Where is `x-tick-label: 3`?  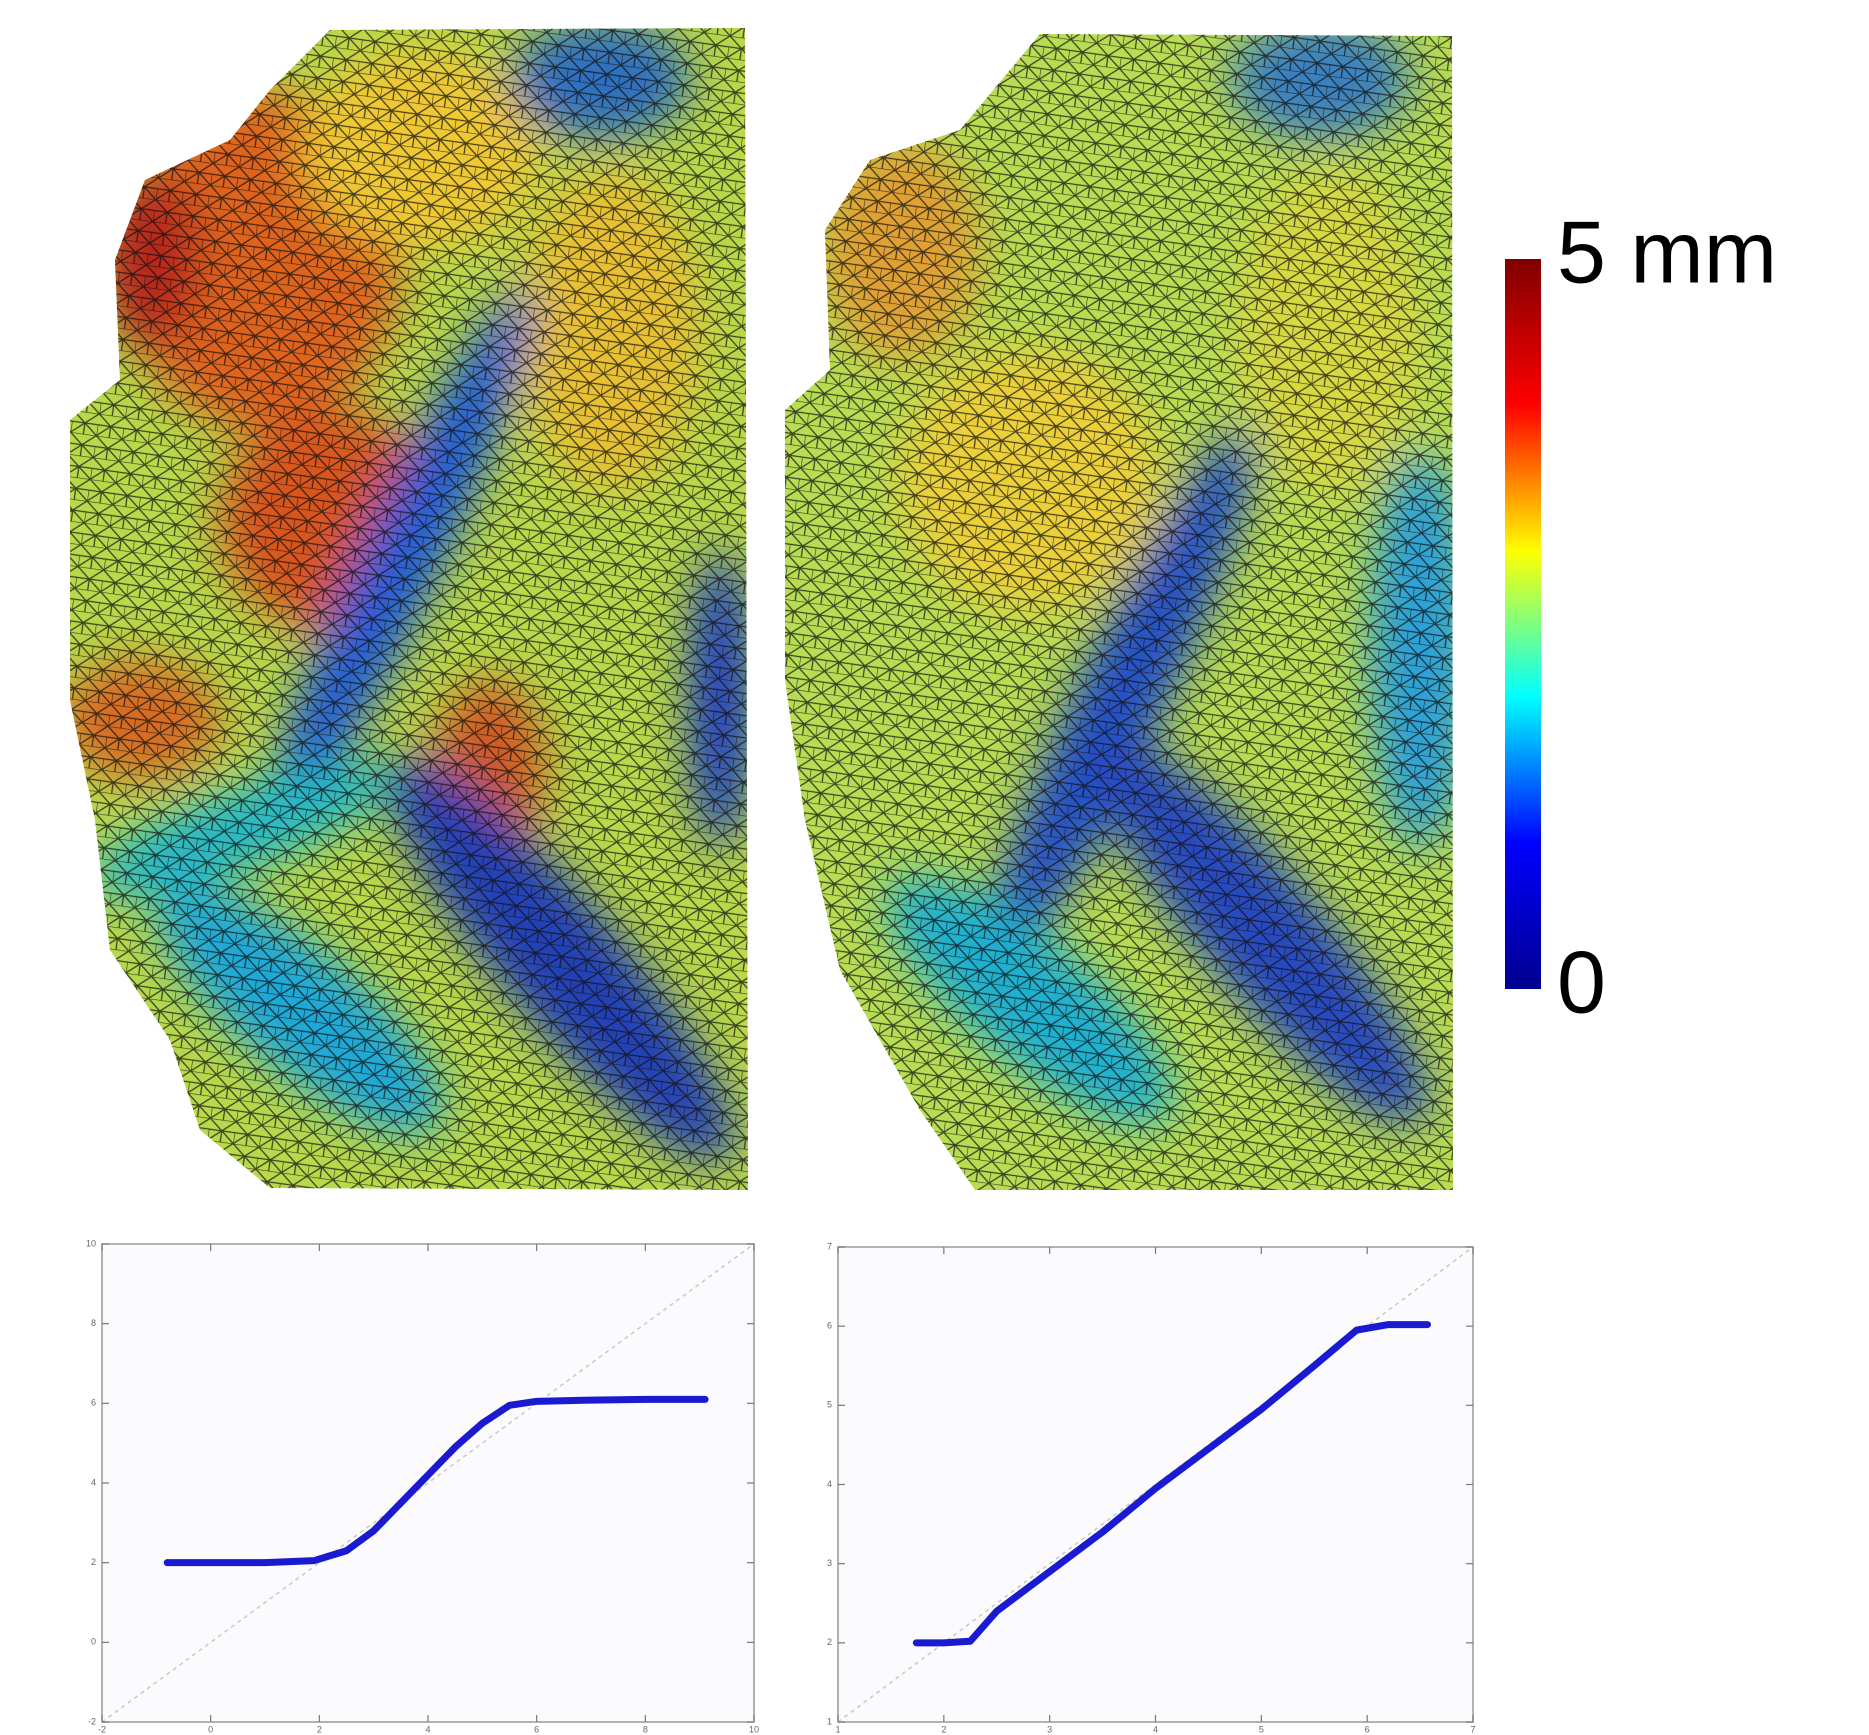 x-tick-label: 3 is located at coordinates (1049, 1729).